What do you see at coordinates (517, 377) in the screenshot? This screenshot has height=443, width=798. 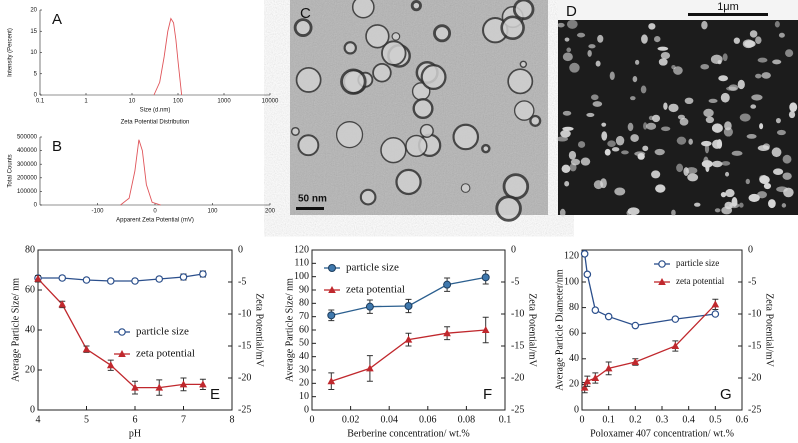 I see `y2-tick-label: -20` at bounding box center [517, 377].